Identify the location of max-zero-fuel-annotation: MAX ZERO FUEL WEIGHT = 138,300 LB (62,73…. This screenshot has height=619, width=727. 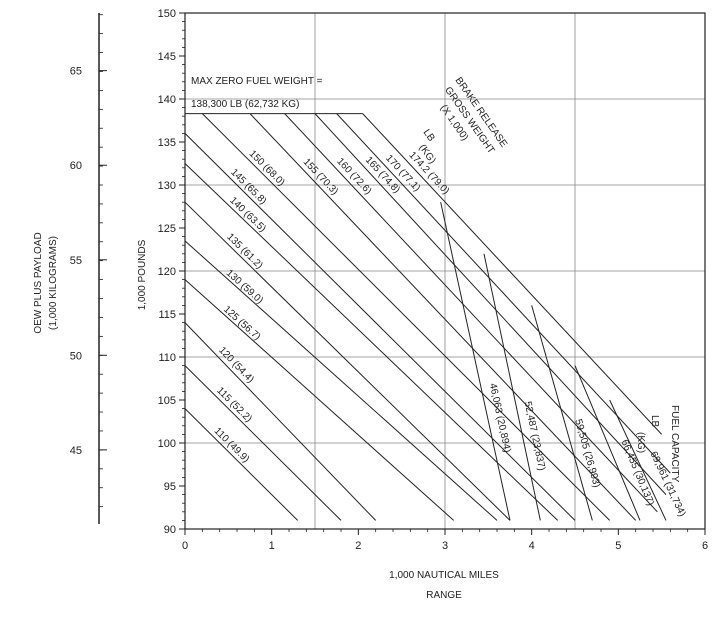
(274, 95).